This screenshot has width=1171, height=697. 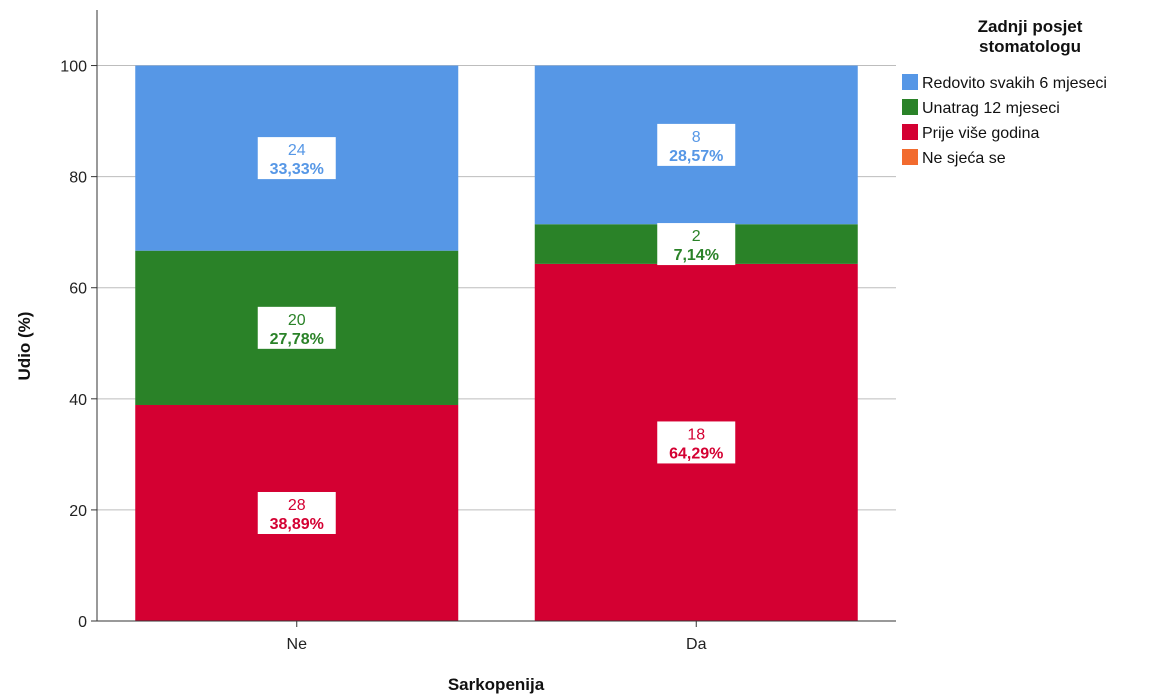 I want to click on y-tick-label: 80, so click(x=78, y=178).